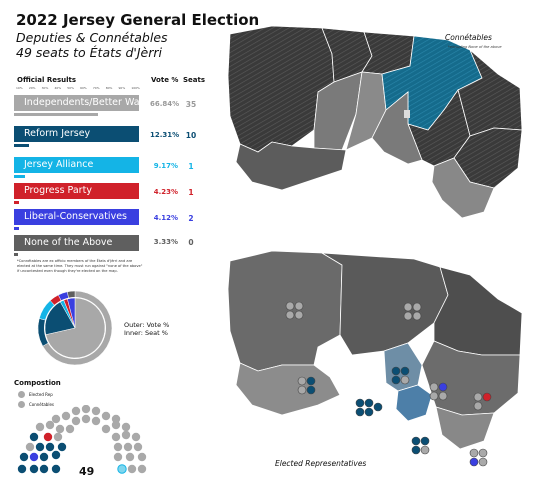 This screenshot has height=489, width=550. What do you see at coordinates (45, 88) in the screenshot?
I see `scale-tick: 30%` at bounding box center [45, 88].